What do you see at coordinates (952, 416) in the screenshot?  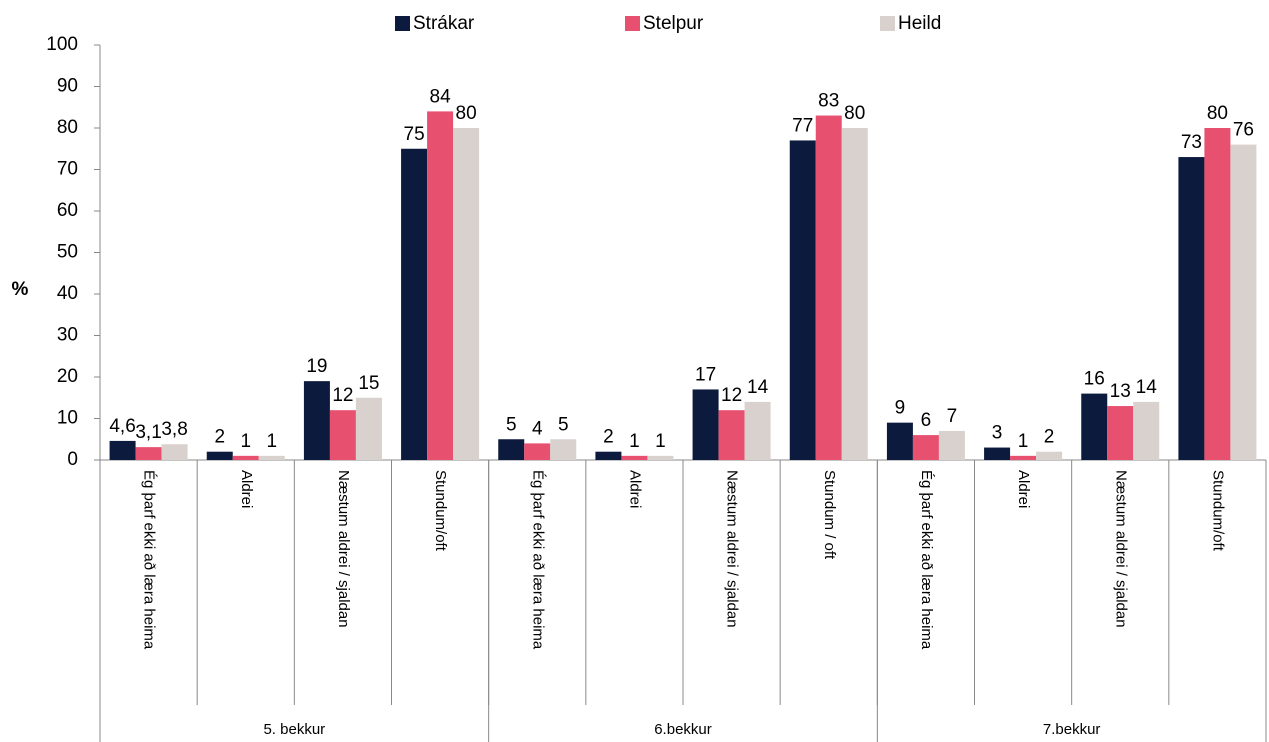 I see `value-label: 7` at bounding box center [952, 416].